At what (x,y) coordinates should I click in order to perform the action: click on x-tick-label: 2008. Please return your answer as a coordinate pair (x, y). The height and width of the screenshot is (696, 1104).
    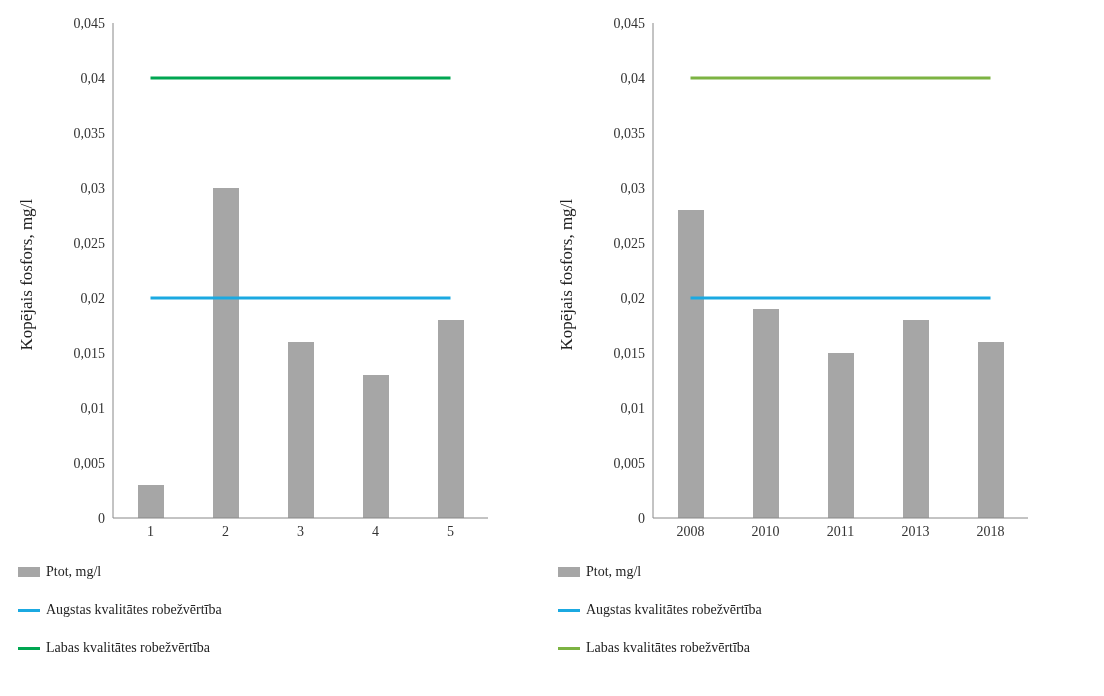
    Looking at the image, I should click on (690, 531).